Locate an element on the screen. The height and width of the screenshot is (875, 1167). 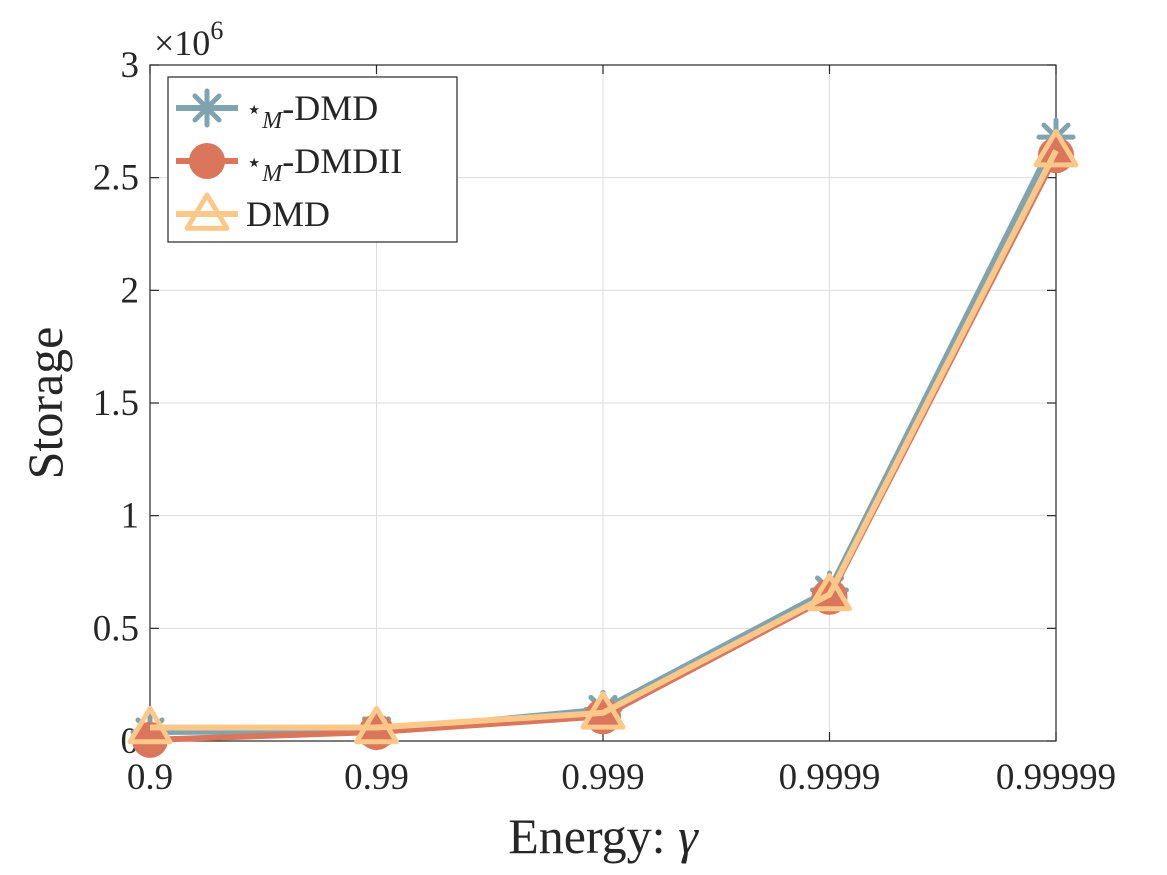
legend-entry: ⋆M-DMDII is located at coordinates (289, 164).